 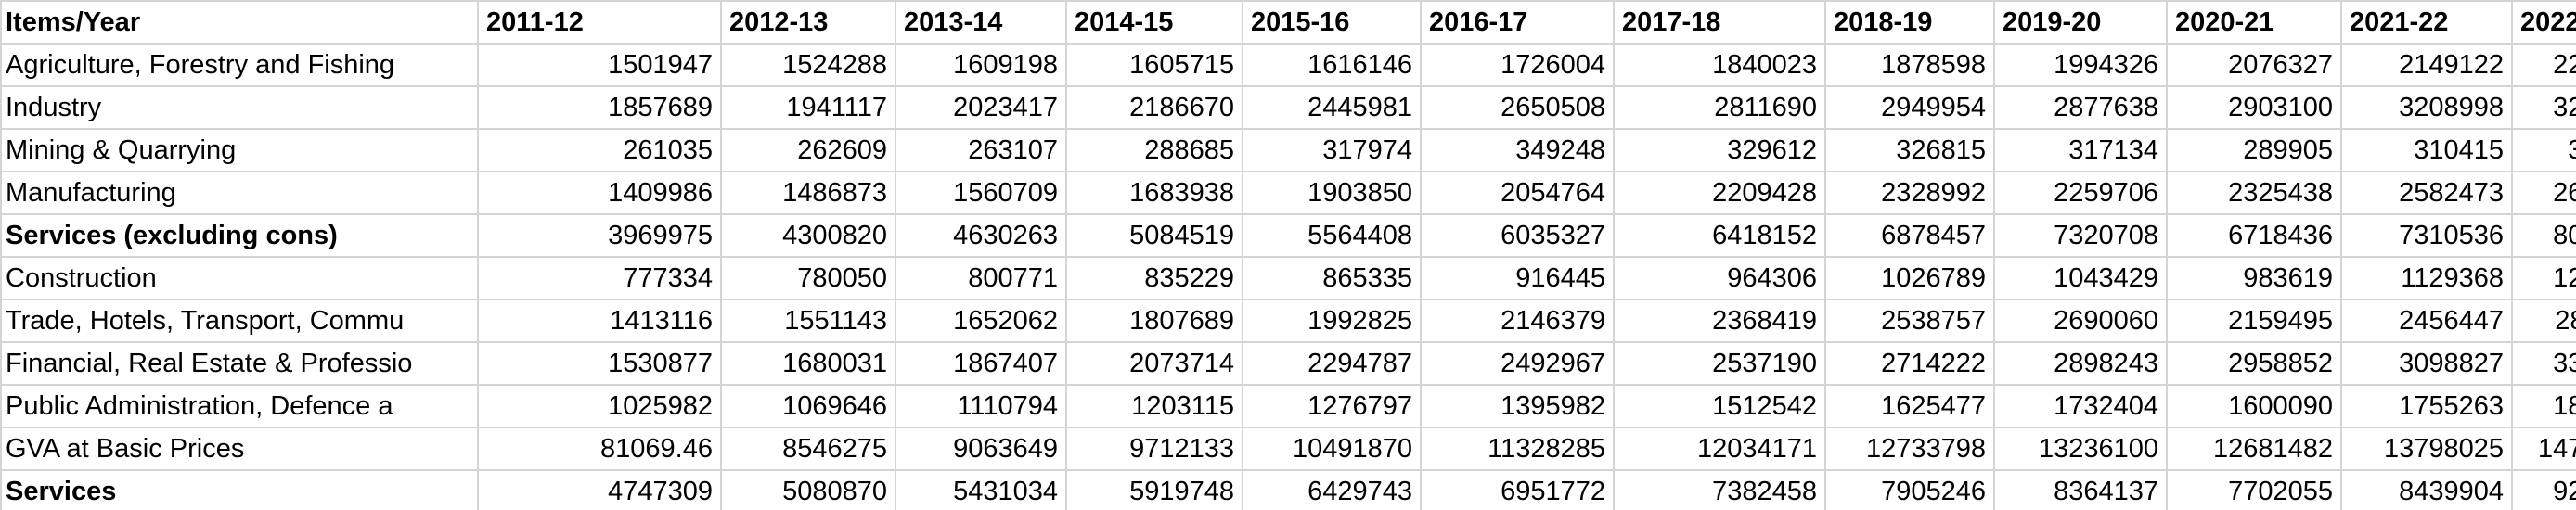 What do you see at coordinates (1154, 278) in the screenshot?
I see `value-cell: 835229` at bounding box center [1154, 278].